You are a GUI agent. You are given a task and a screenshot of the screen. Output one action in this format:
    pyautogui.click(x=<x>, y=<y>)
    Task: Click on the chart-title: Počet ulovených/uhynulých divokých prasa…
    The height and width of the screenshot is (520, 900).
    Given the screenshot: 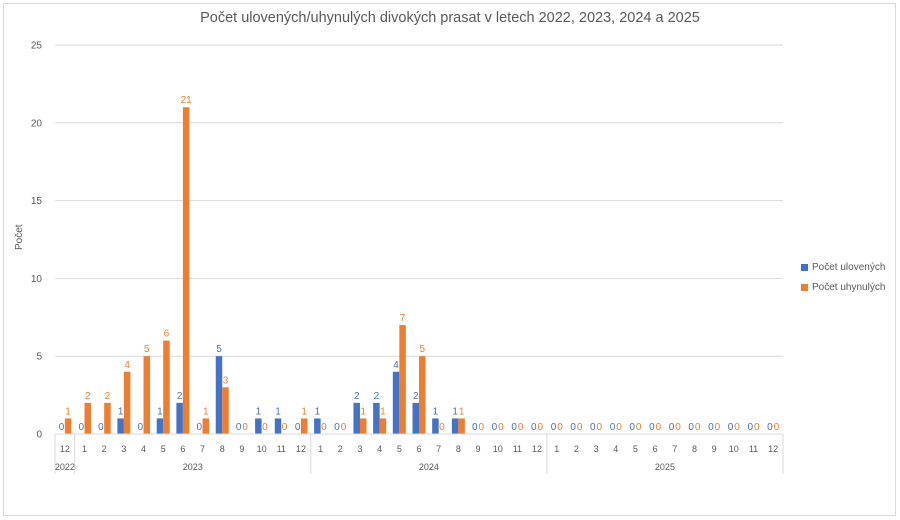 What is the action you would take?
    pyautogui.click(x=450, y=18)
    